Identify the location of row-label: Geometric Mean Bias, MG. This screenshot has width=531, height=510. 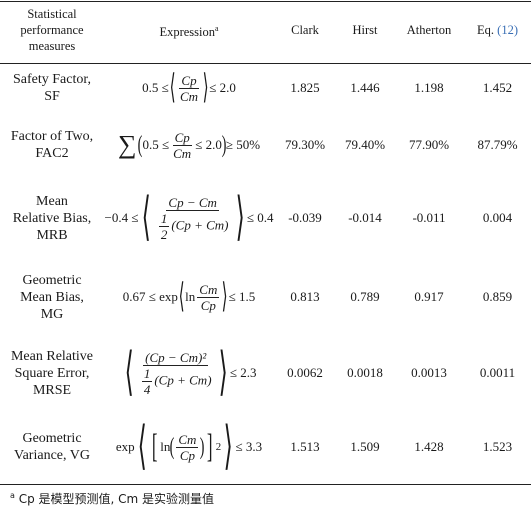
(52, 297).